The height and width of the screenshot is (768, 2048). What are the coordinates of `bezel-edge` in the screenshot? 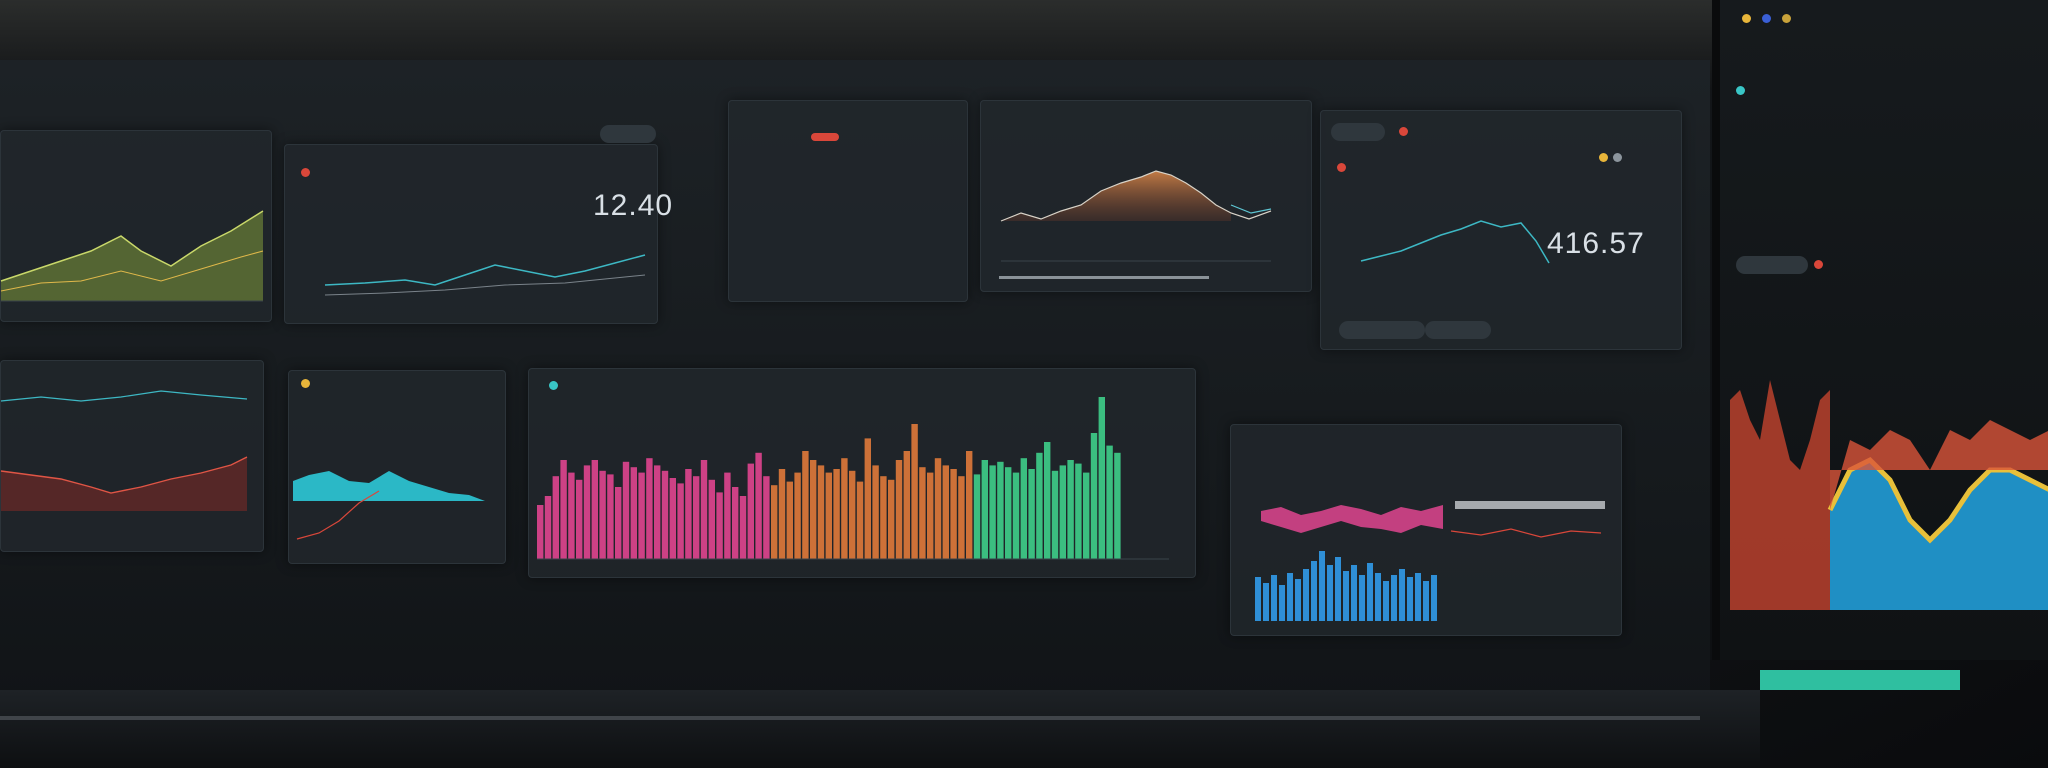 It's located at (850, 718).